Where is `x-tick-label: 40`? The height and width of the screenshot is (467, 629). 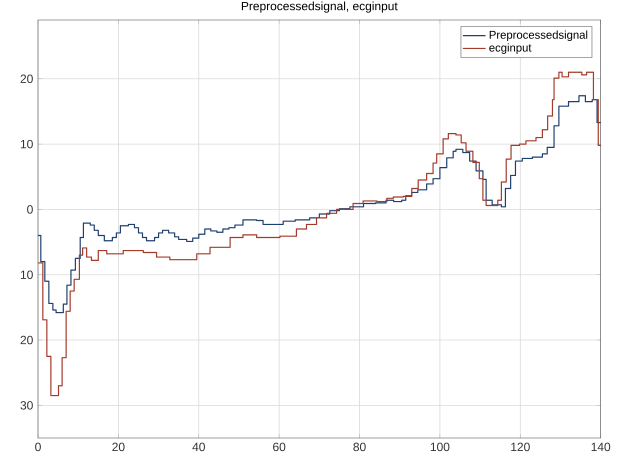 x-tick-label: 40 is located at coordinates (198, 447).